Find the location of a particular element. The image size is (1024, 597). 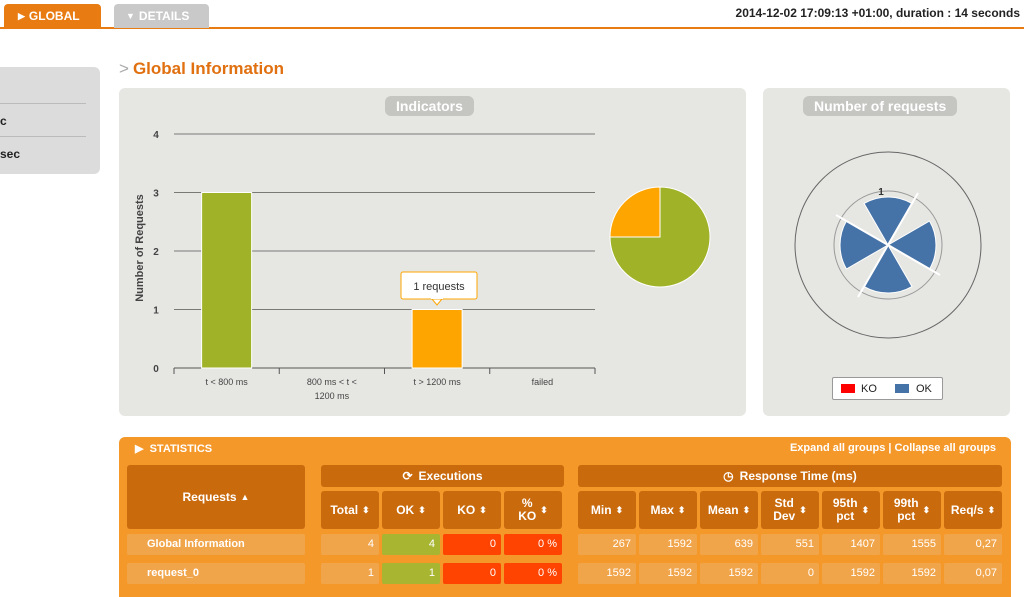

sort-asc-icon: ▲ is located at coordinates (245, 496).